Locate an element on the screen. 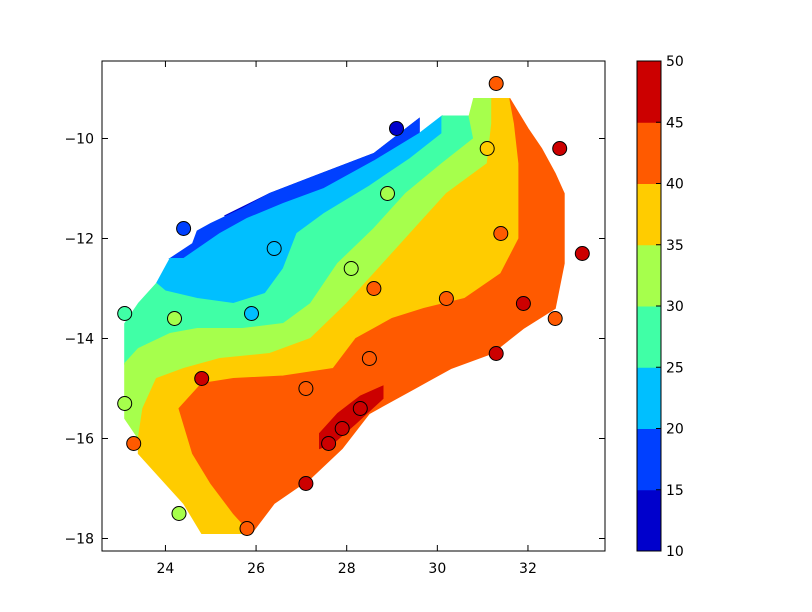  y-tick-label: −18 is located at coordinates (79, 540).